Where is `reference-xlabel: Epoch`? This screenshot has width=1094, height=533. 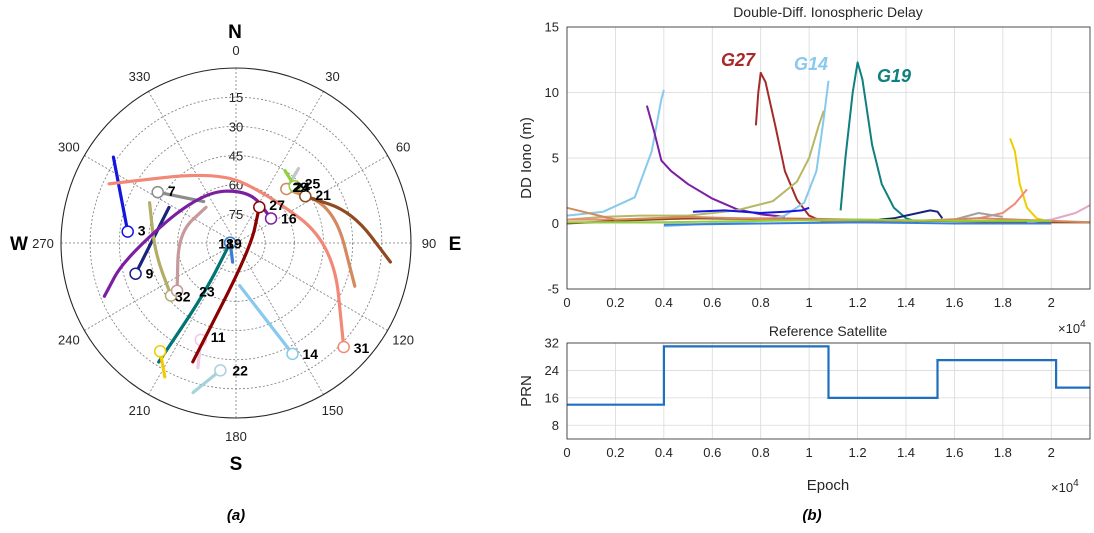 reference-xlabel: Epoch is located at coordinates (828, 485).